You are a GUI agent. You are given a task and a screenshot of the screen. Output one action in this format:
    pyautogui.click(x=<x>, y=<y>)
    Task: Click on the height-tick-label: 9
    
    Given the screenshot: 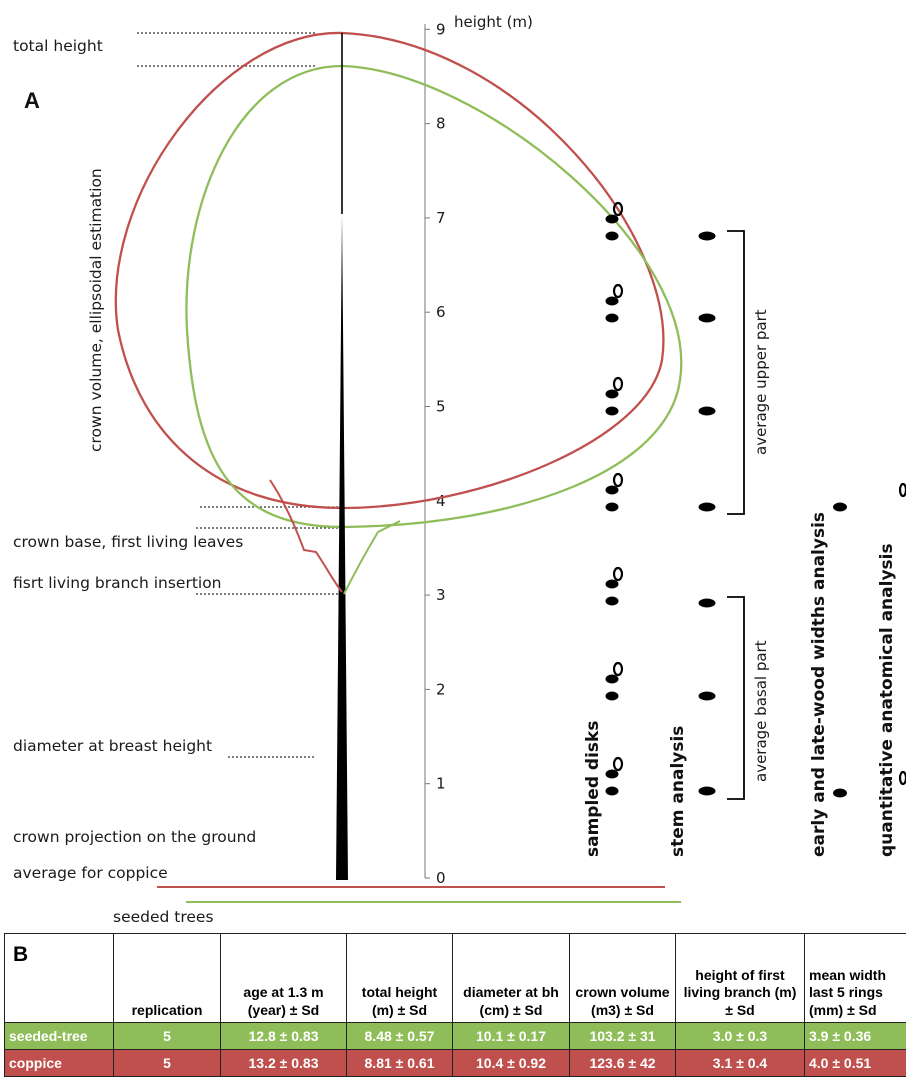 What is the action you would take?
    pyautogui.click(x=441, y=29)
    